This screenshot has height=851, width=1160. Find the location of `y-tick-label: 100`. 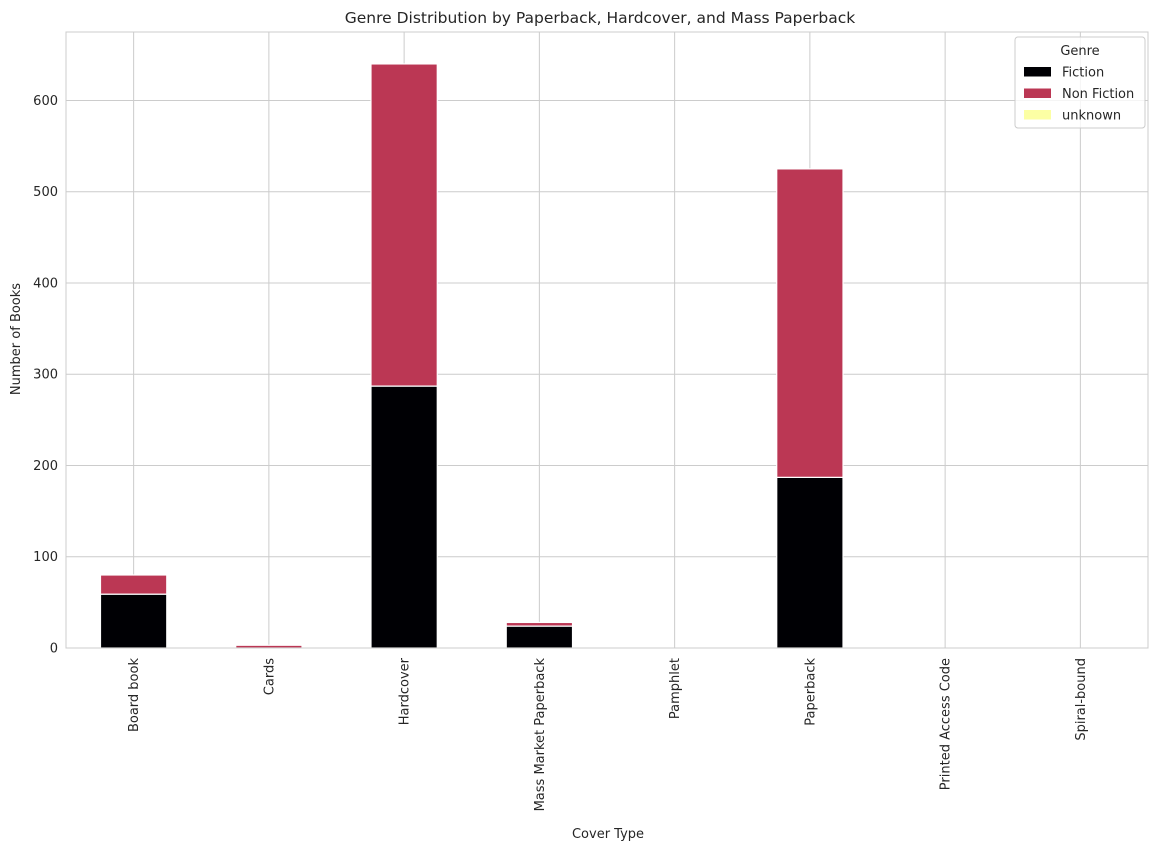

y-tick-label: 100 is located at coordinates (45, 557).